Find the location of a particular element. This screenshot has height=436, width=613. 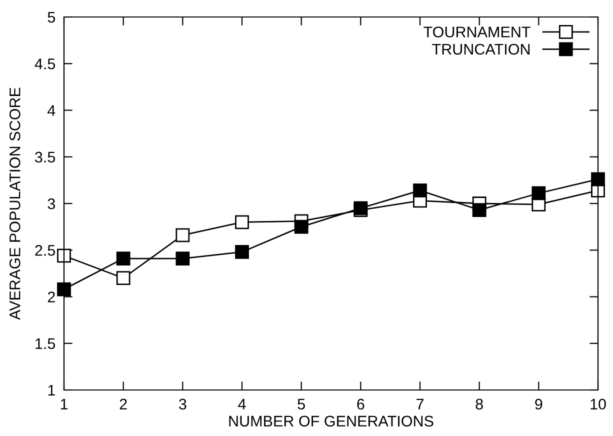

x-tick-label: 5 is located at coordinates (301, 404).